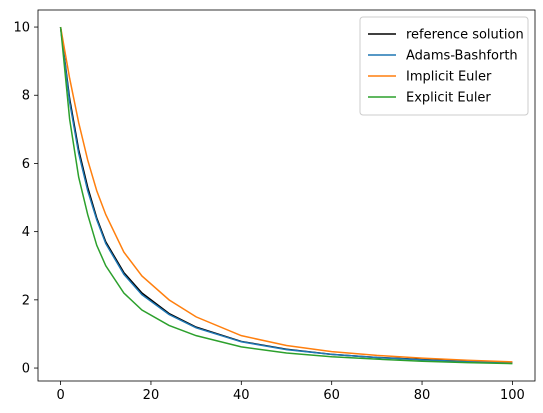 This screenshot has width=543, height=413. I want to click on y-tick-label: 10, so click(21, 28).